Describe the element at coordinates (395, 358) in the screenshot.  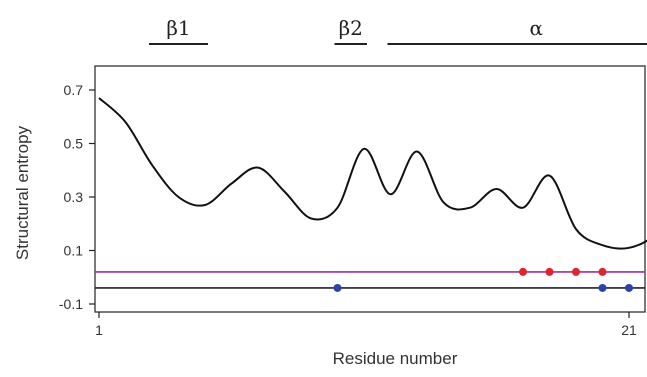
I see `x-axis-label: Residue number` at that location.